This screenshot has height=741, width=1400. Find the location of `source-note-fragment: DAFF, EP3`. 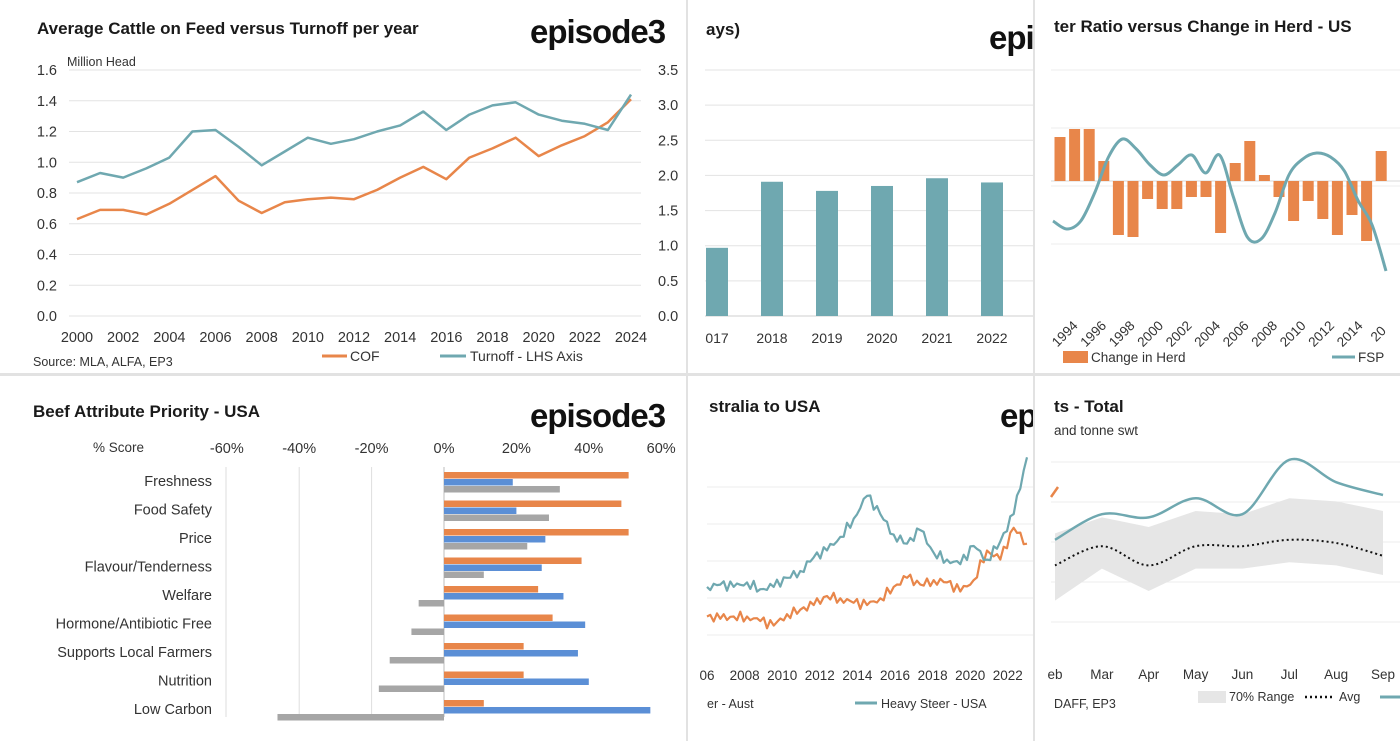

source-note-fragment: DAFF, EP3 is located at coordinates (1085, 704).